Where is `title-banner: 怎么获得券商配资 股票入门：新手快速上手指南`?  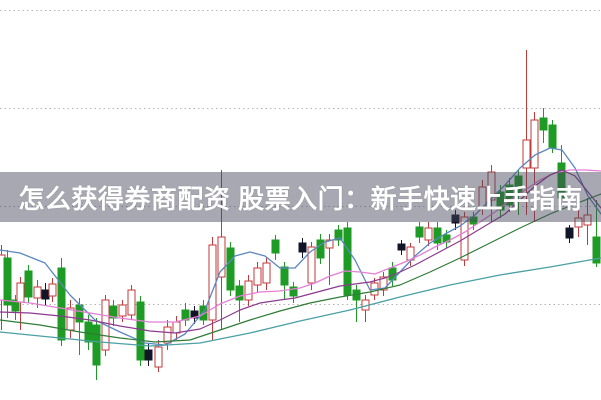 title-banner: 怎么获得券商配资 股票入门：新手快速上手指南 is located at coordinates (300, 197).